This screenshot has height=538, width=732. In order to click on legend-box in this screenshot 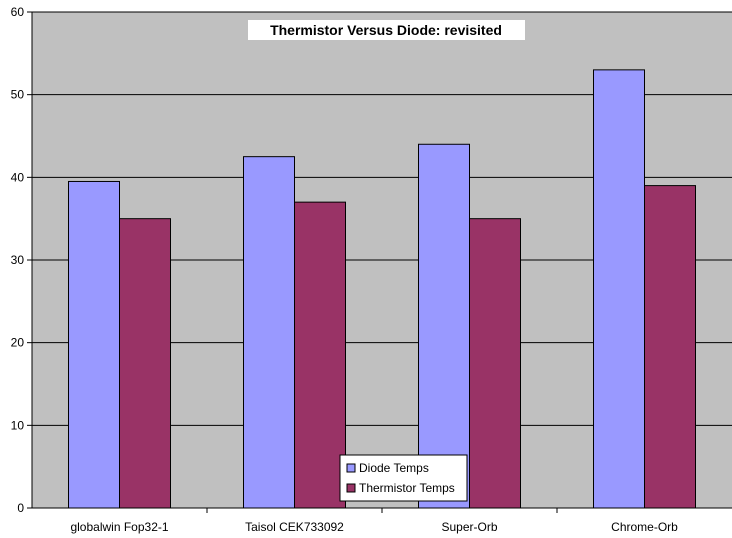, I will do `click(403, 478)`.